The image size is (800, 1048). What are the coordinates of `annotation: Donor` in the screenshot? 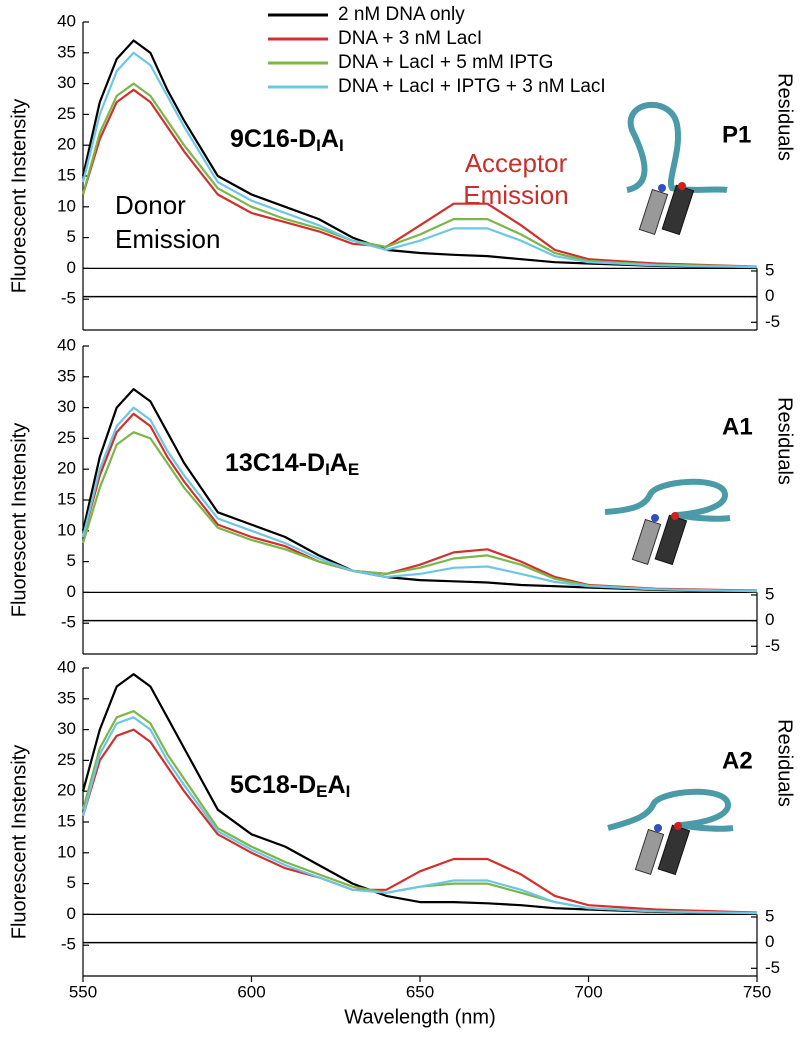 It's located at (150, 205).